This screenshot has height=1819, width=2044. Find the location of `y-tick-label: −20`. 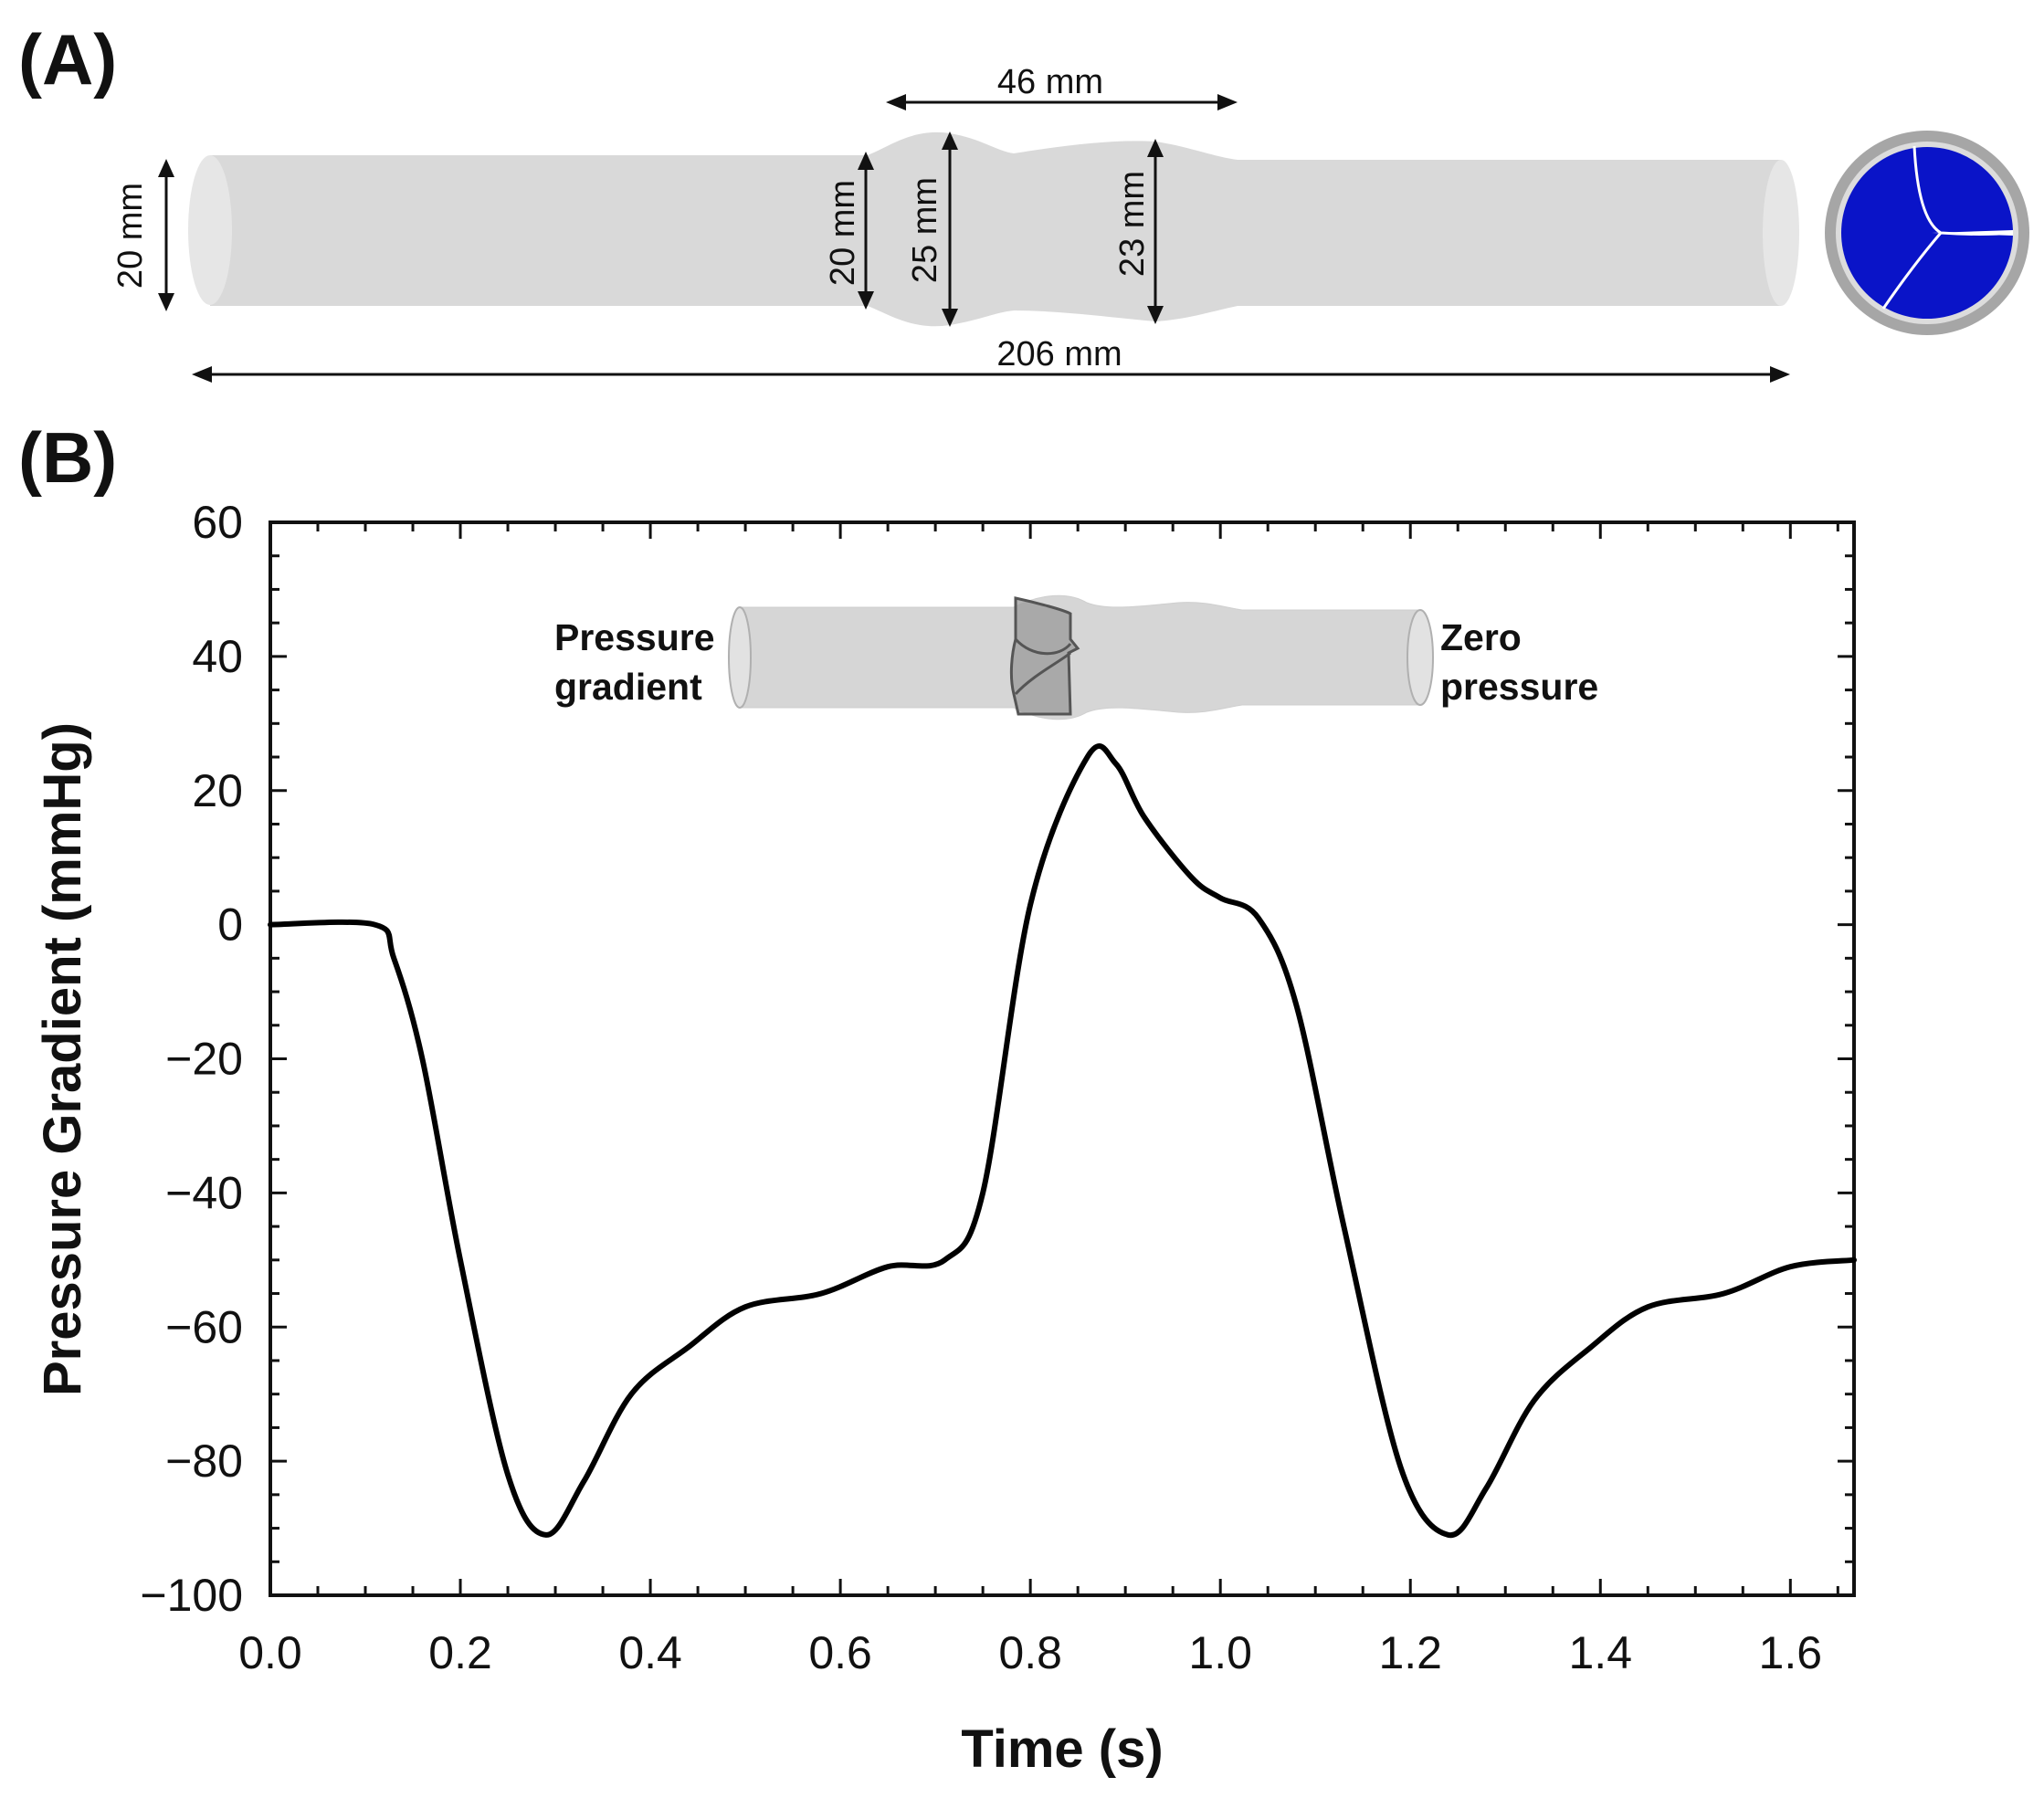

y-tick-label: −20 is located at coordinates (204, 1059).